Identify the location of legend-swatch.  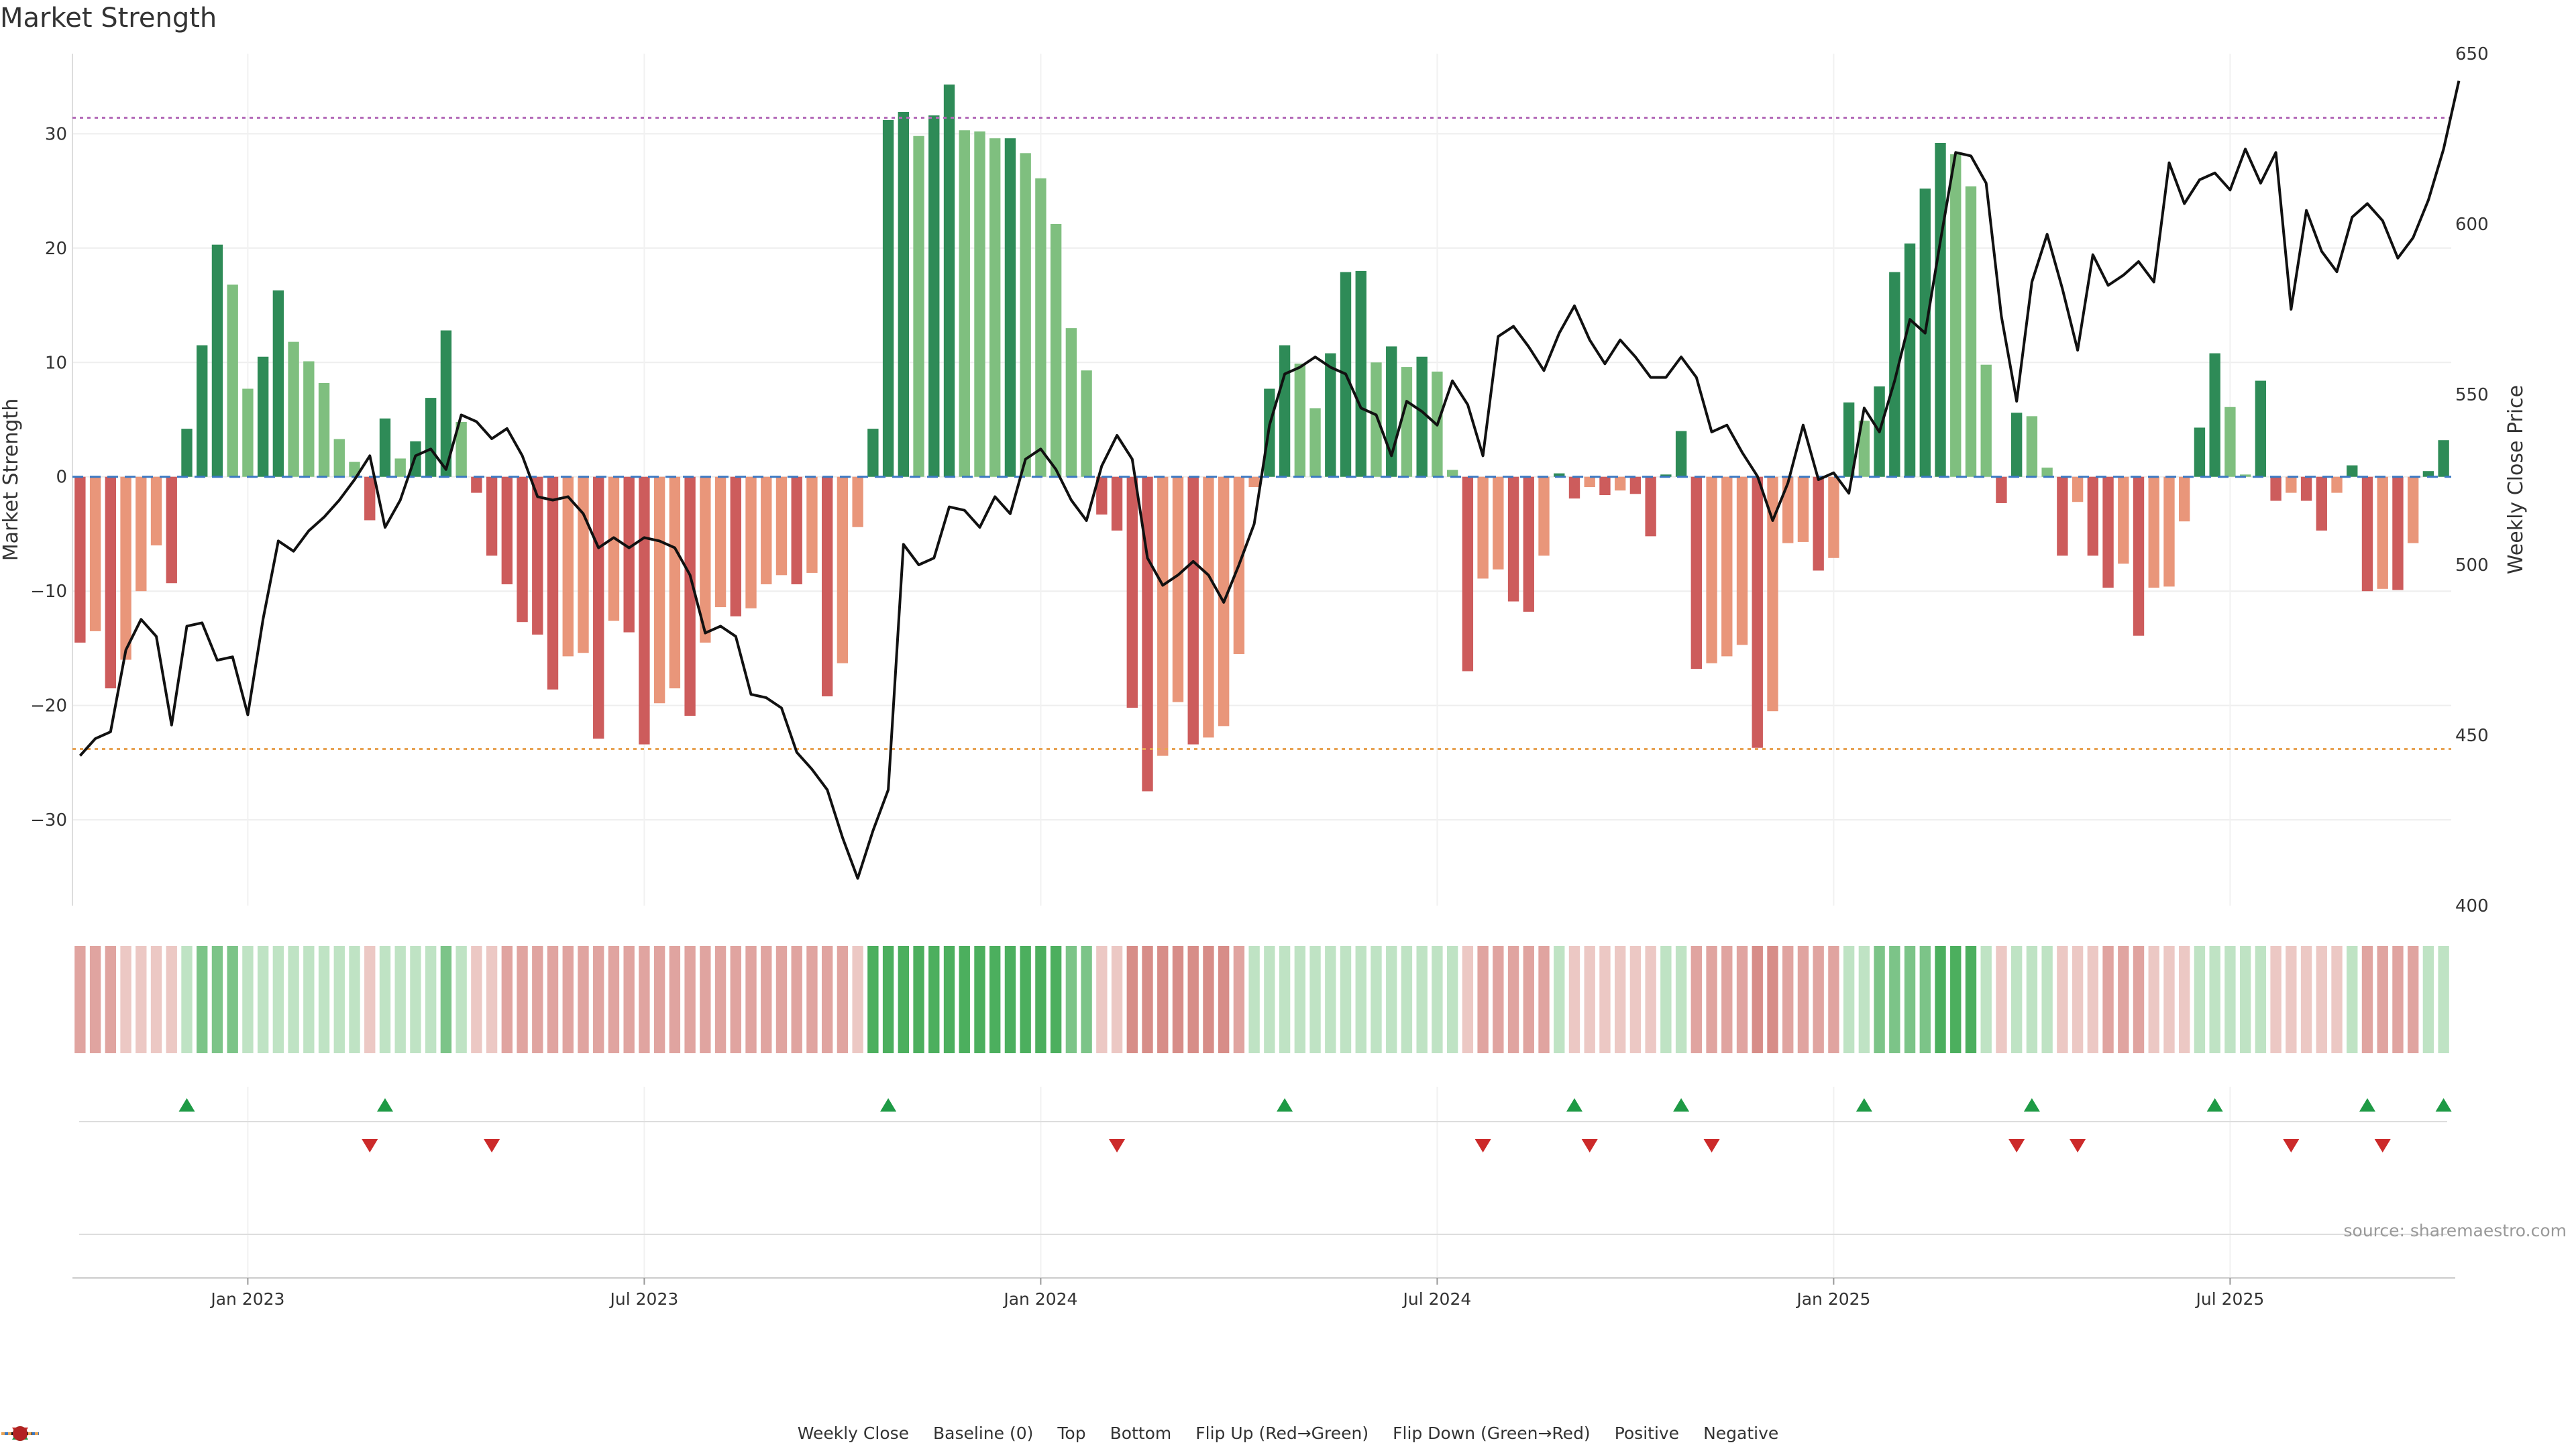
(20, 1433).